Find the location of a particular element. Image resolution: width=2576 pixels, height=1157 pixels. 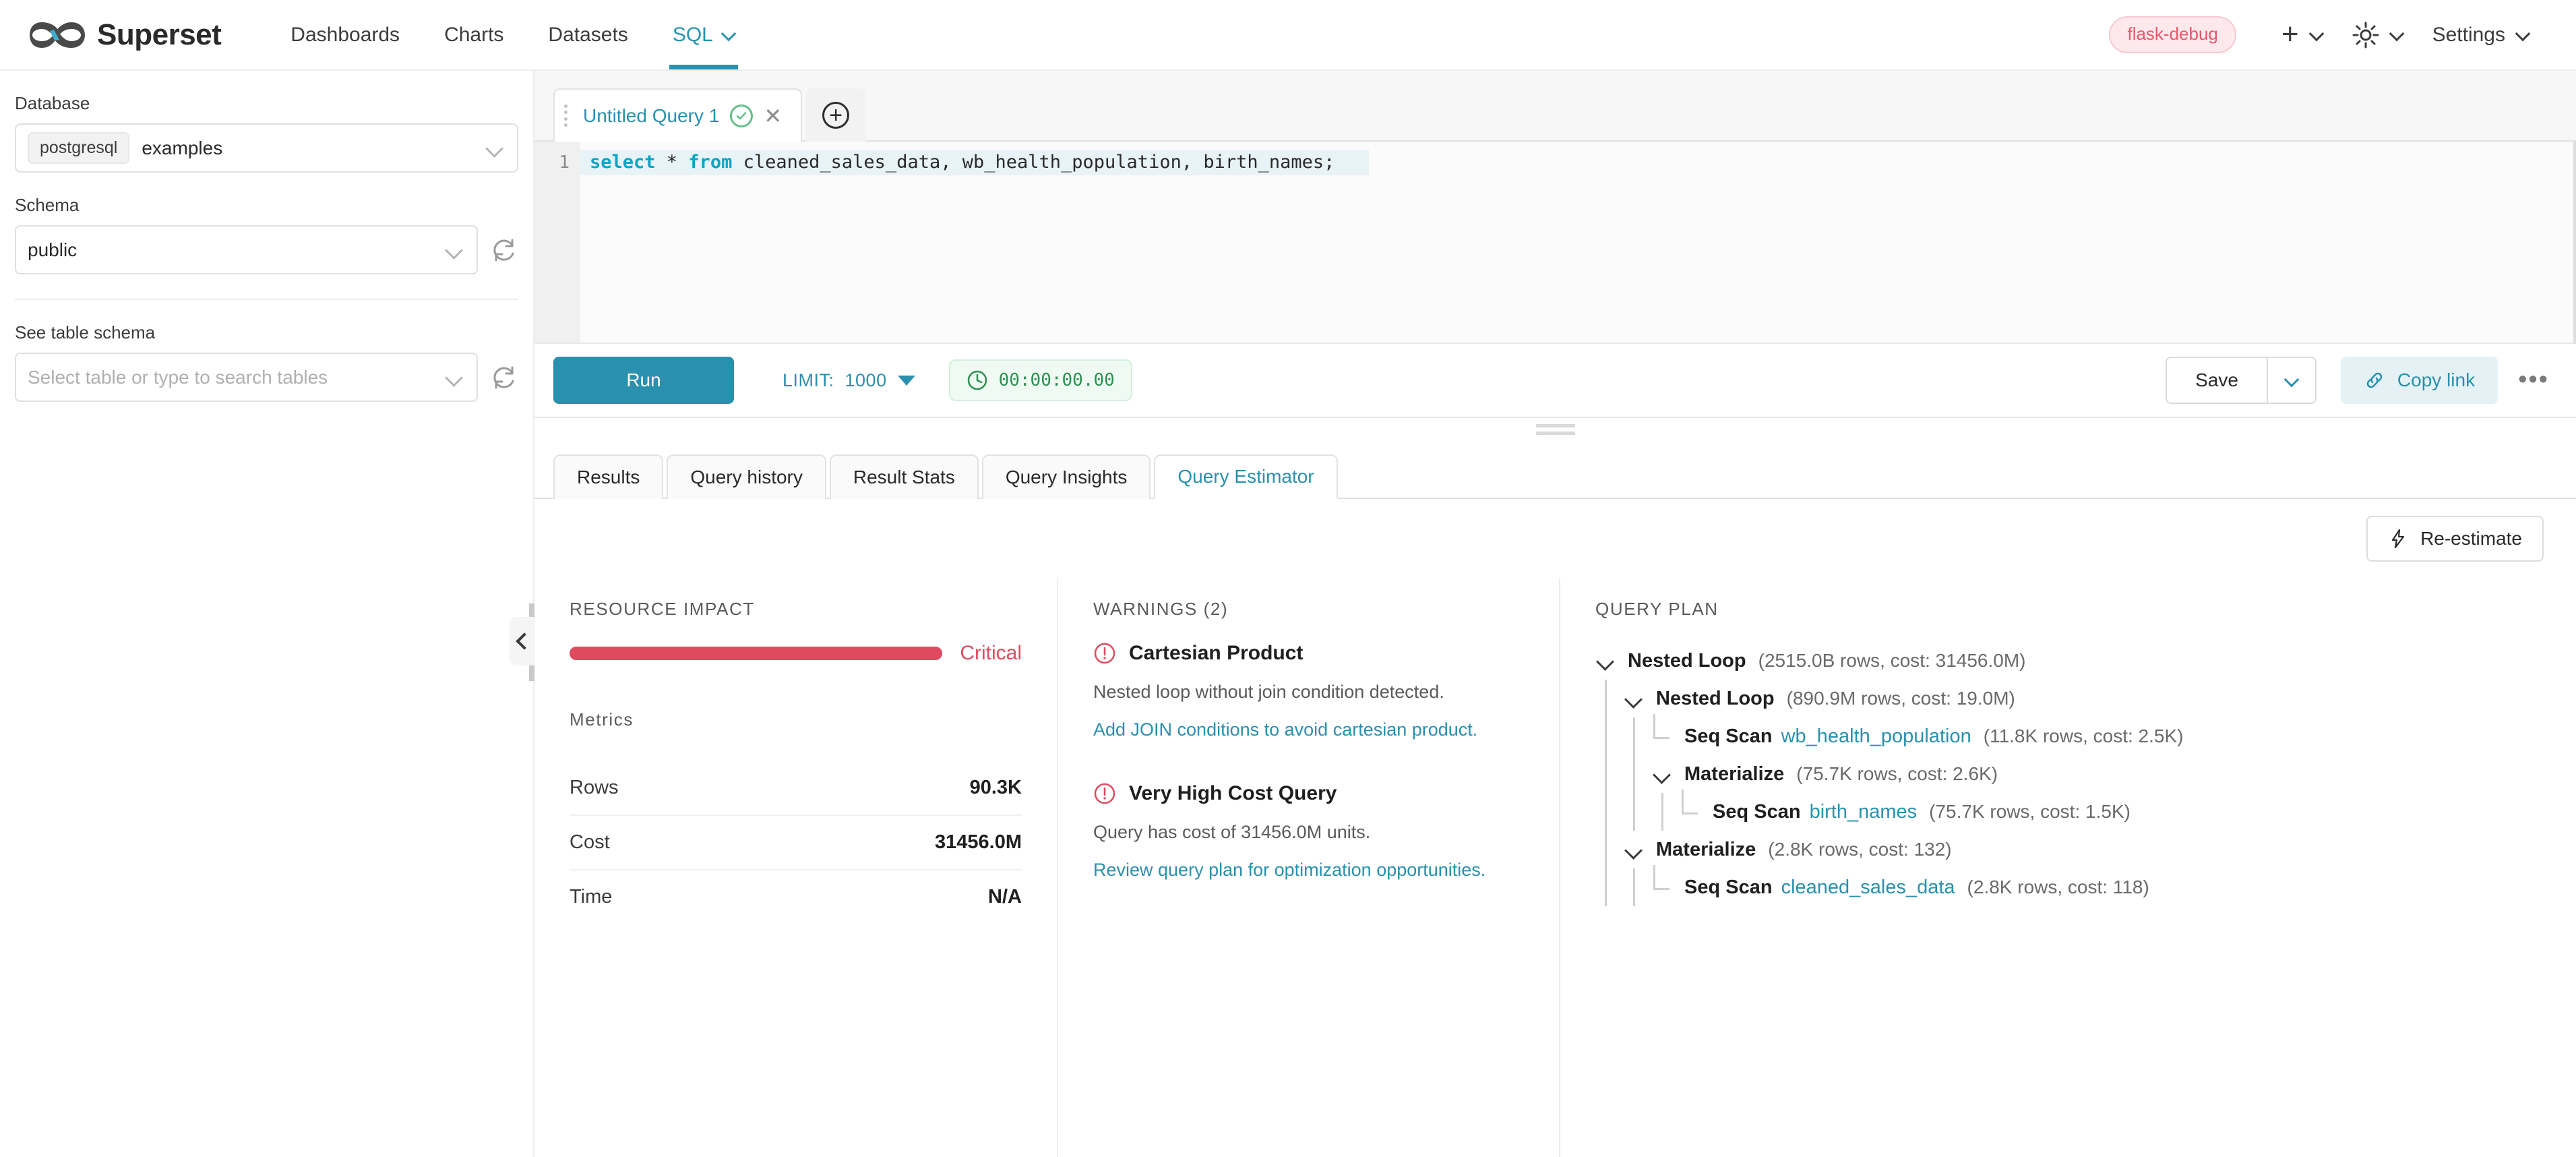

tab-result-stats: Result Stats is located at coordinates (904, 476).